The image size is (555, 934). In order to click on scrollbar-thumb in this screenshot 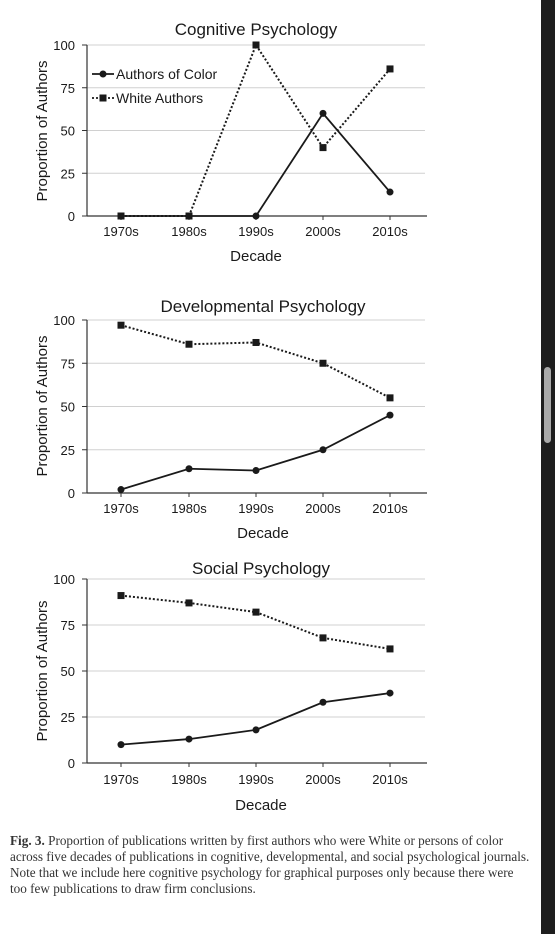, I will do `click(547, 405)`.